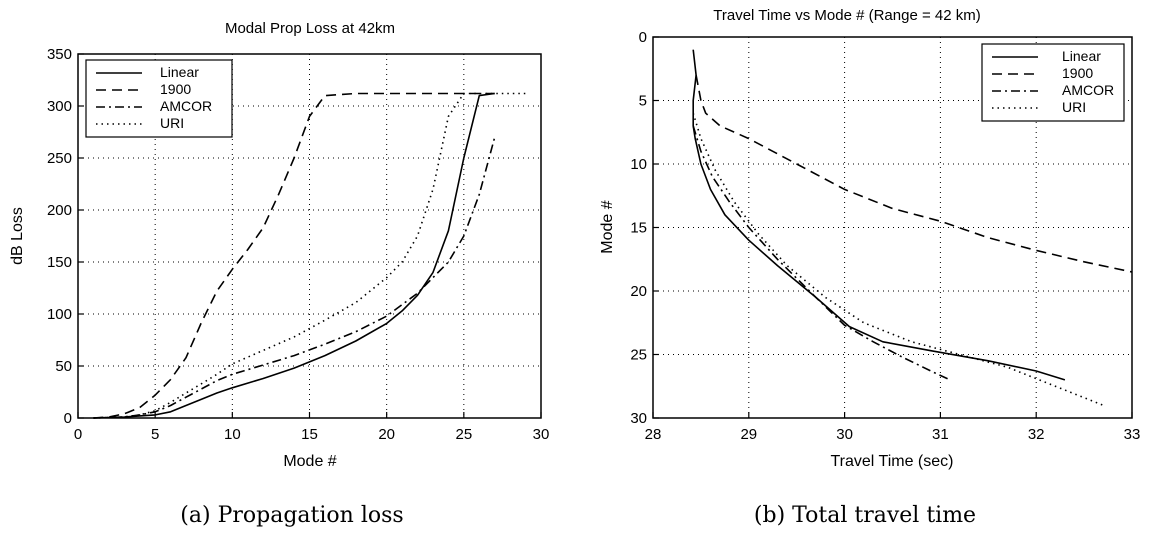 The image size is (1149, 544). Describe the element at coordinates (175, 89) in the screenshot. I see `chart-a-legend-label-1900: 1900` at that location.